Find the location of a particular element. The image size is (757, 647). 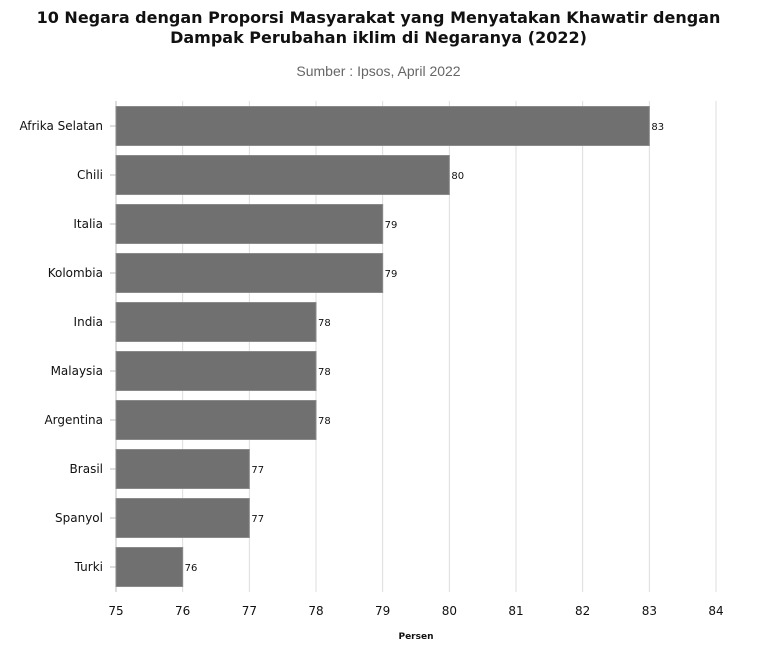

x-tick-label: 82 is located at coordinates (582, 611).